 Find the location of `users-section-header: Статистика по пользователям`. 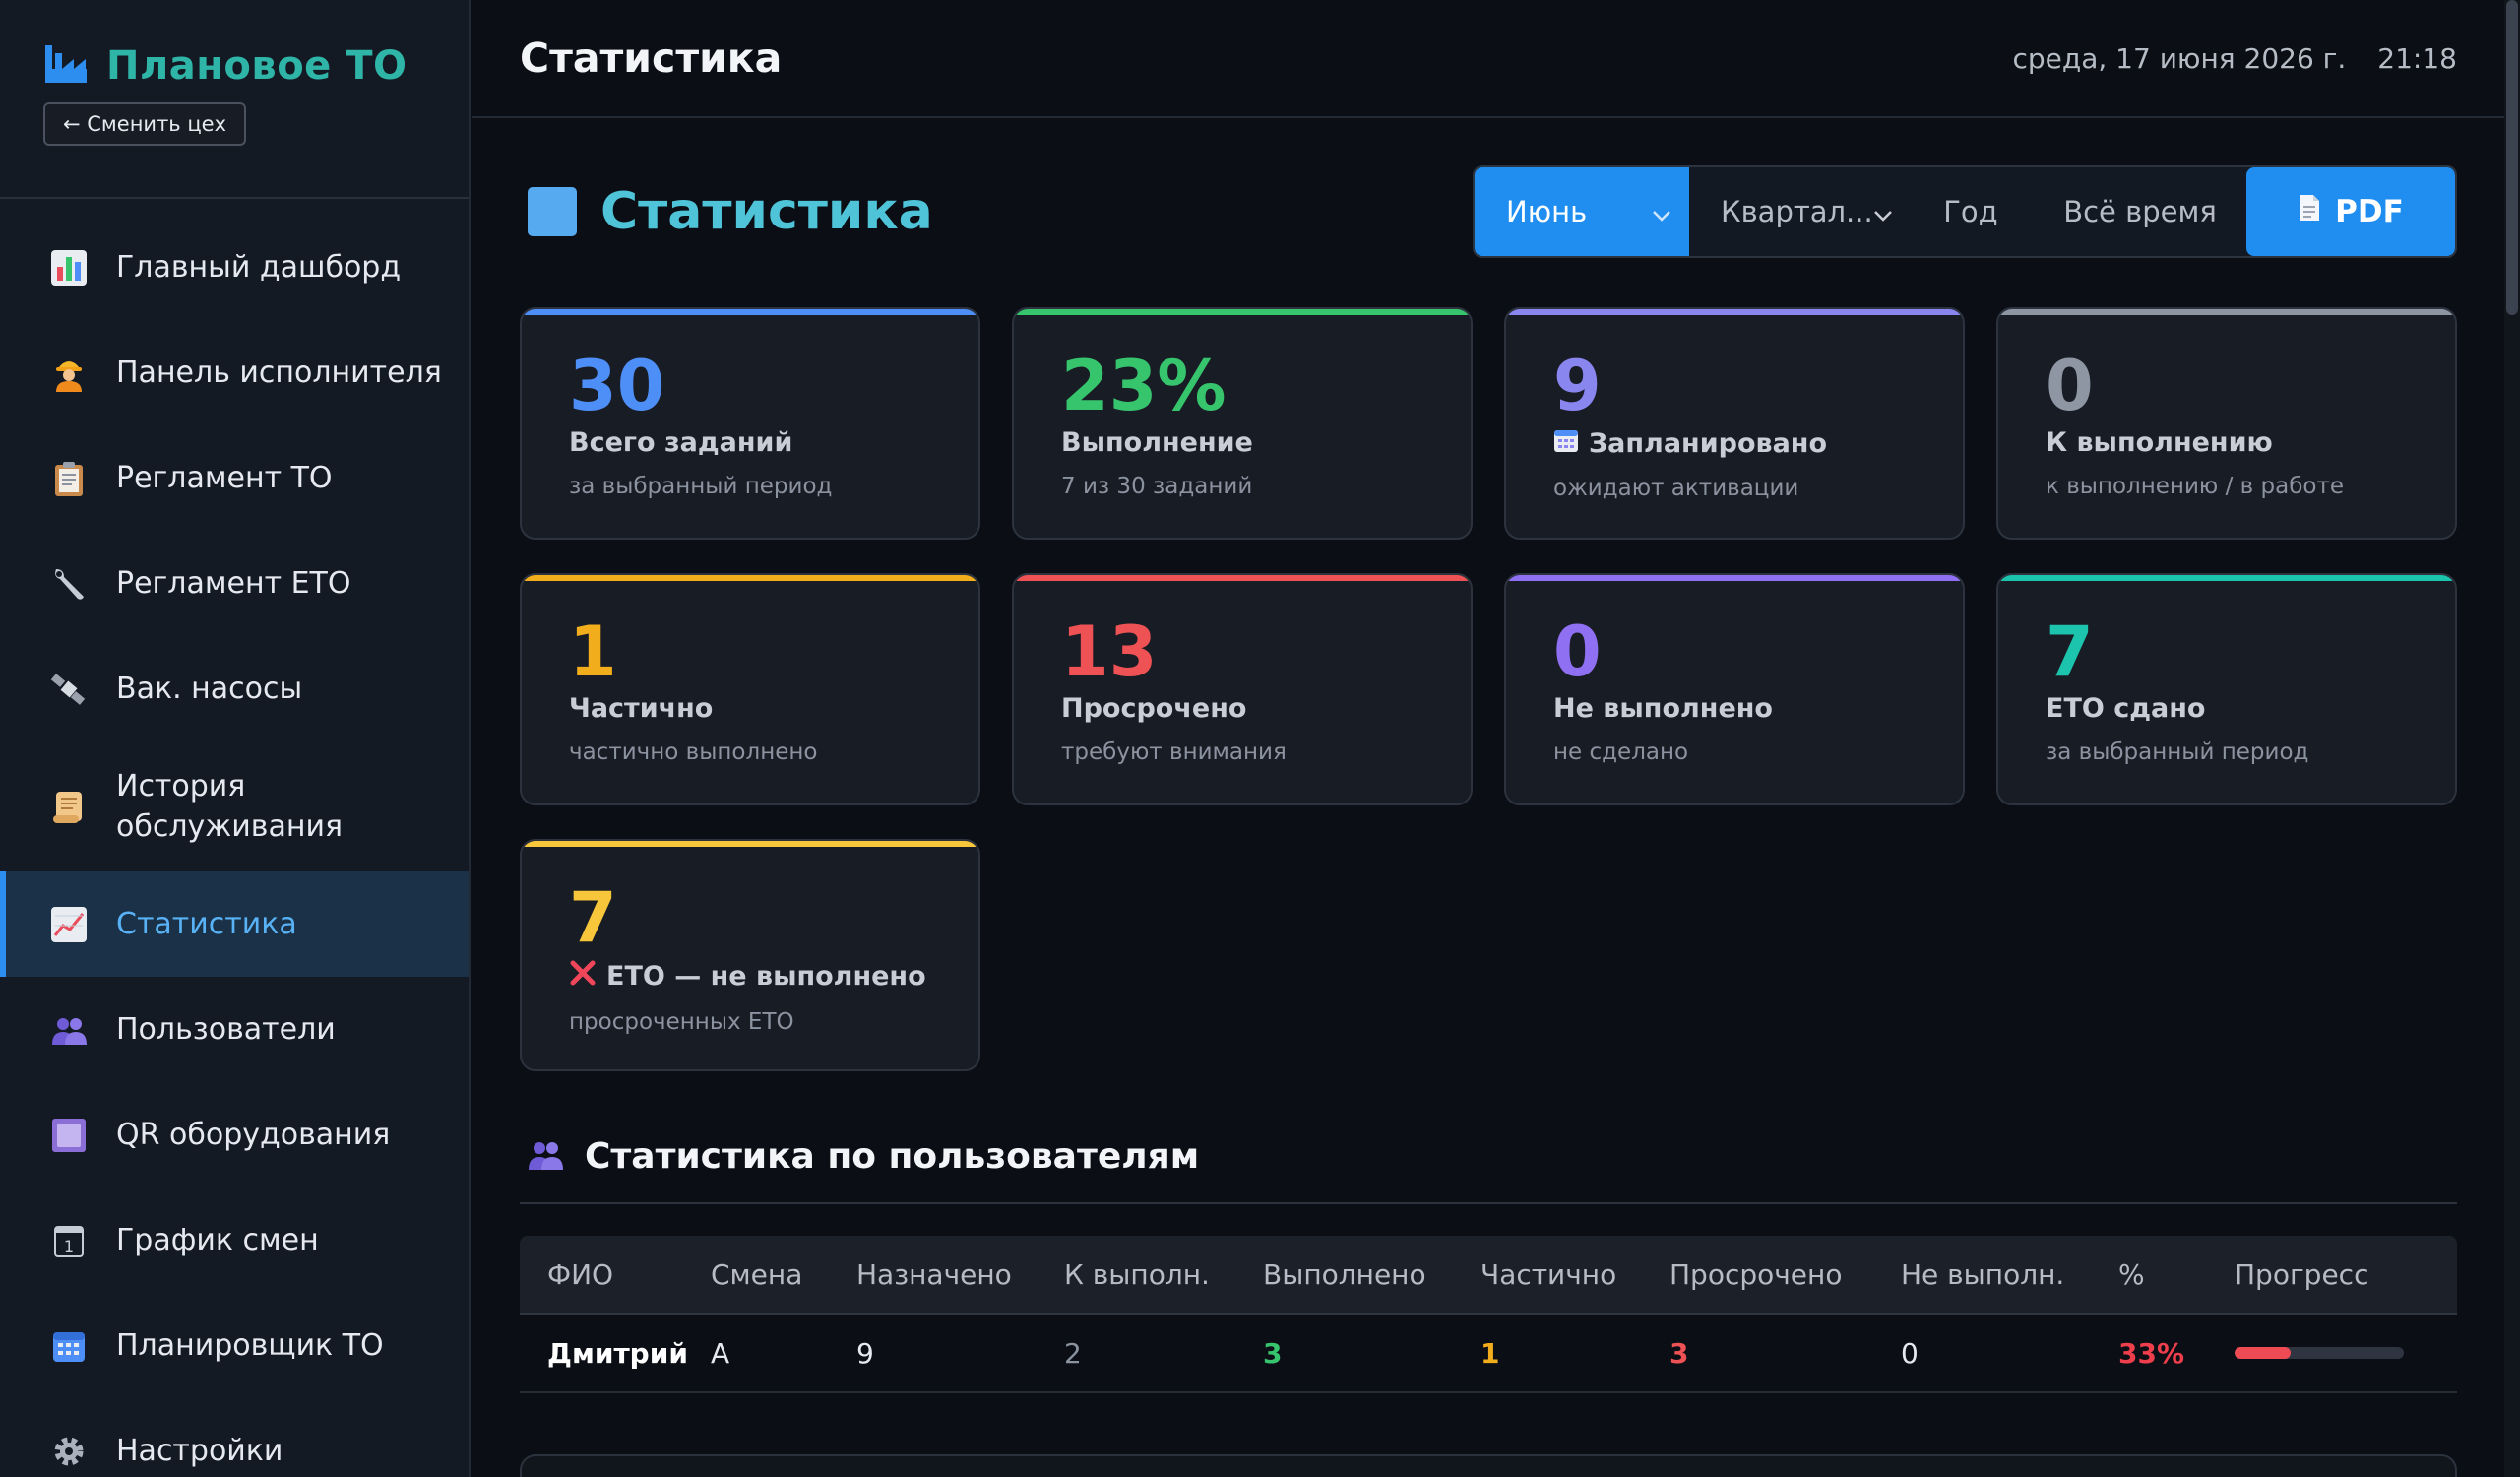

users-section-header: Статистика по пользователям is located at coordinates (1488, 1170).